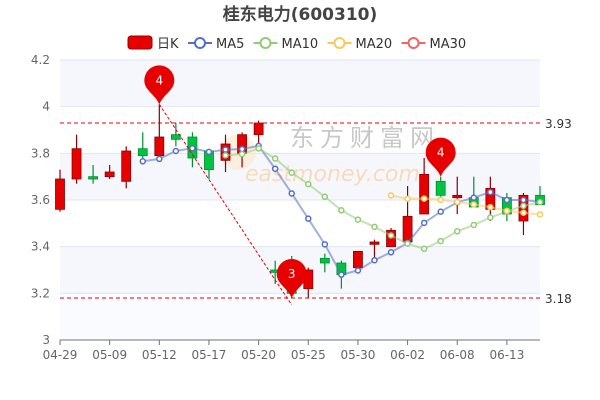  Describe the element at coordinates (40, 153) in the screenshot. I see `y-tick-label: 3.8` at that location.